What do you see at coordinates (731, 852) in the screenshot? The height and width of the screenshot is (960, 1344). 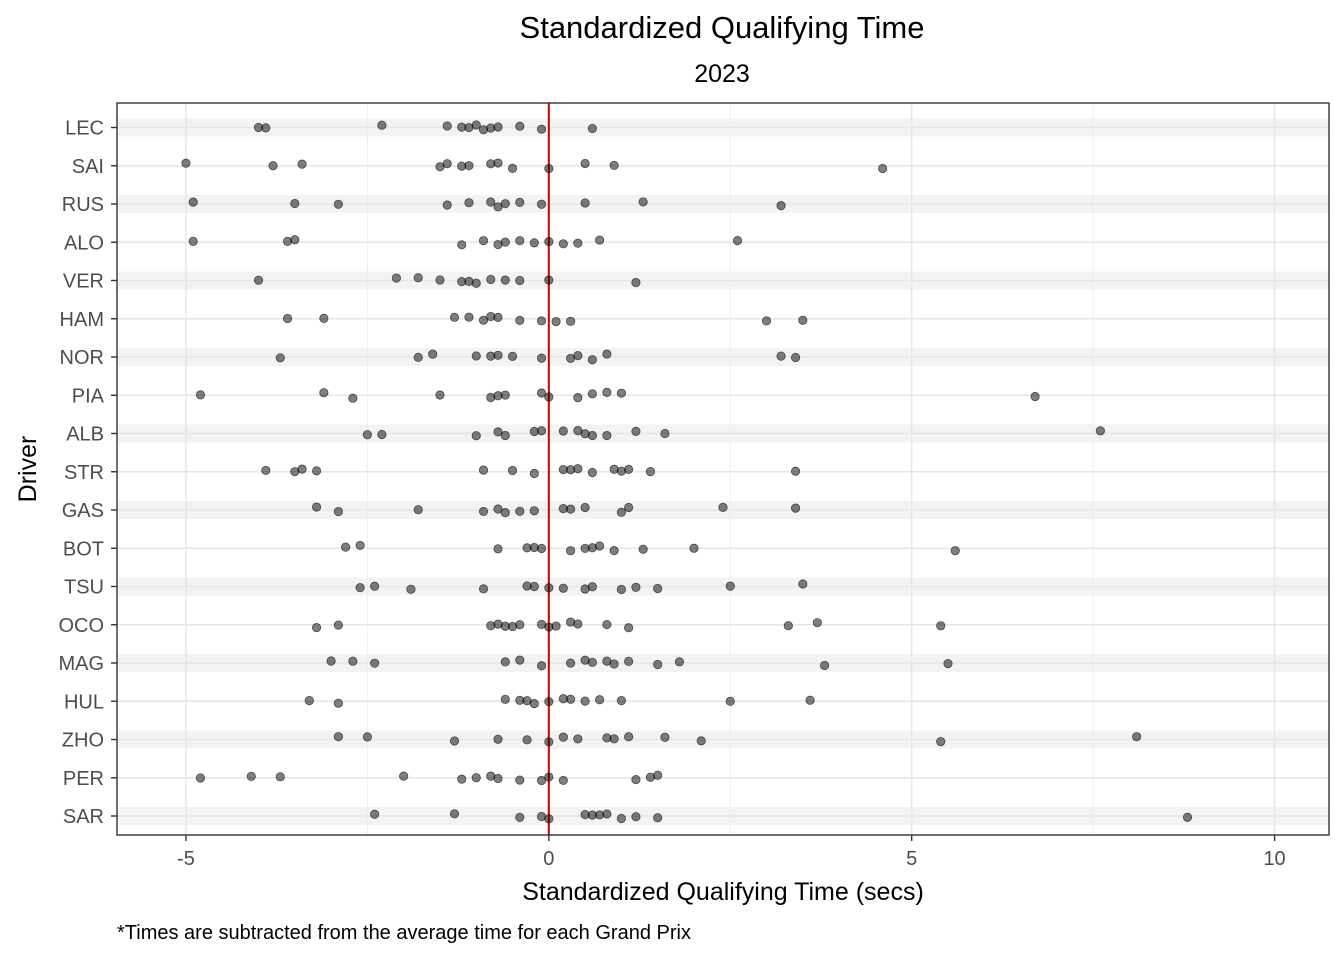 I see `x-axis: -5 0 5 10` at bounding box center [731, 852].